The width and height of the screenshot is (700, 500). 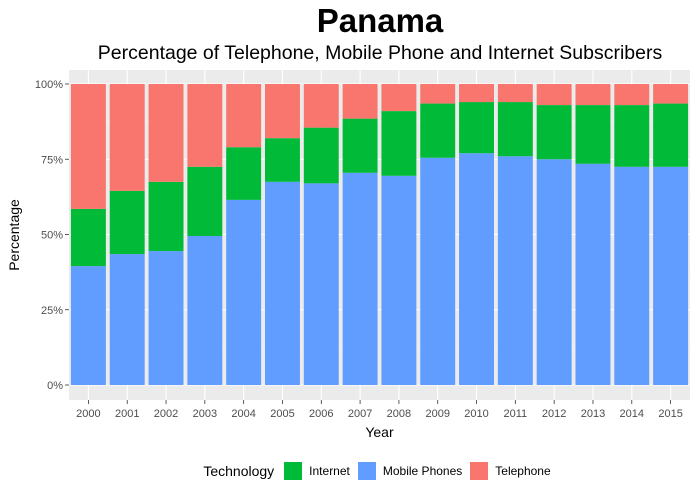 I want to click on bar-internet-2000, so click(x=88, y=237).